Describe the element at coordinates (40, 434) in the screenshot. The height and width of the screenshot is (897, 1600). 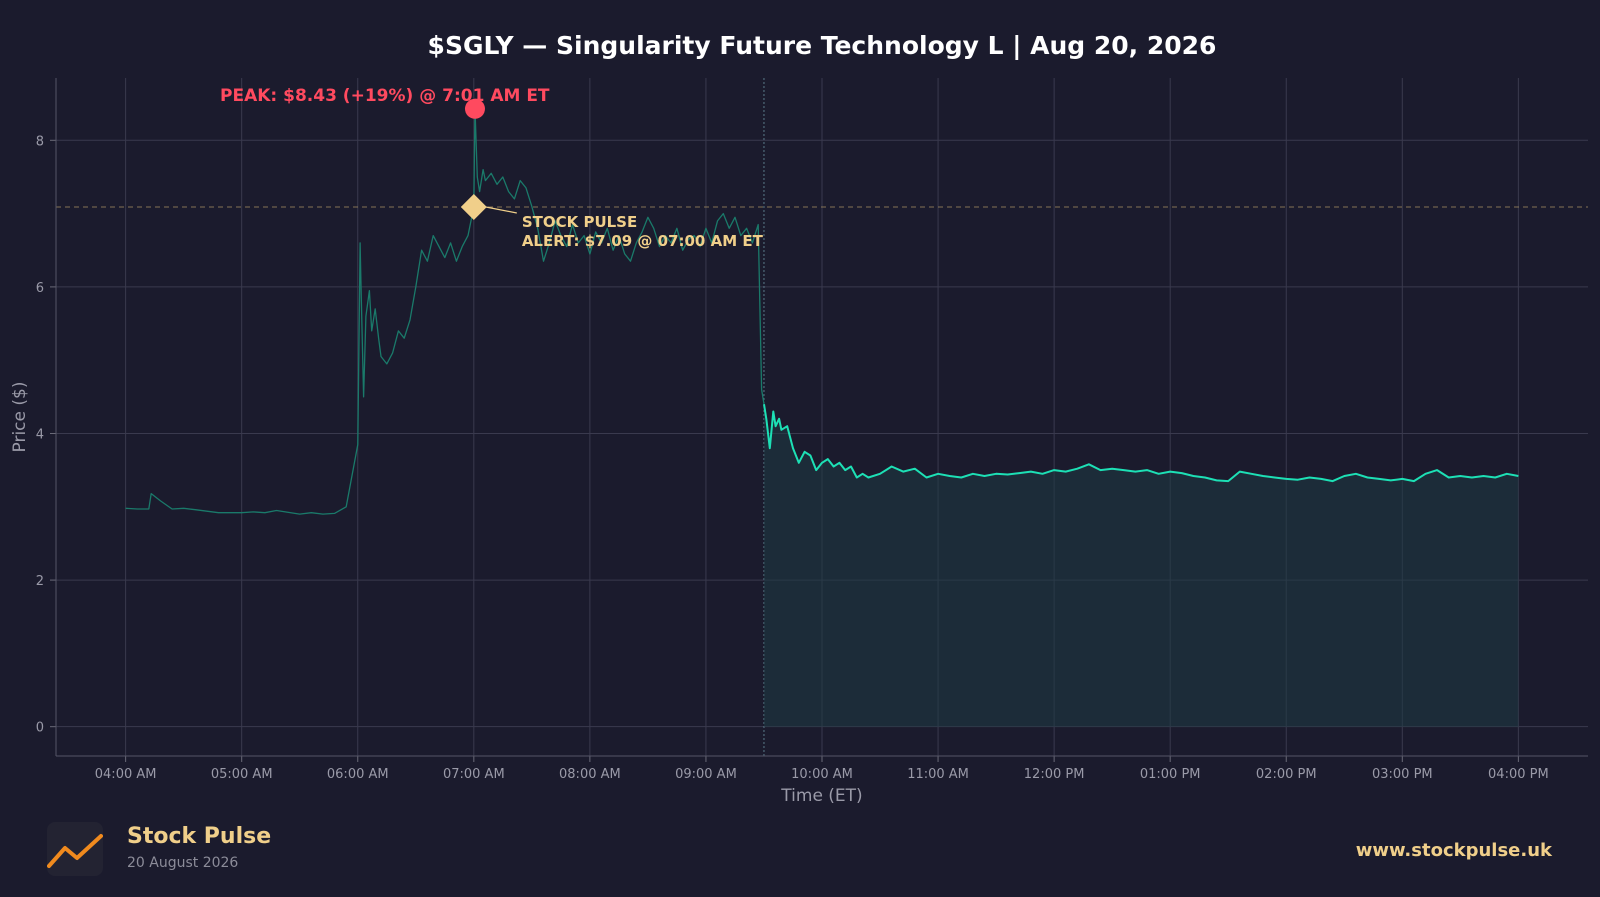
I see `y-tick-label: 4` at that location.